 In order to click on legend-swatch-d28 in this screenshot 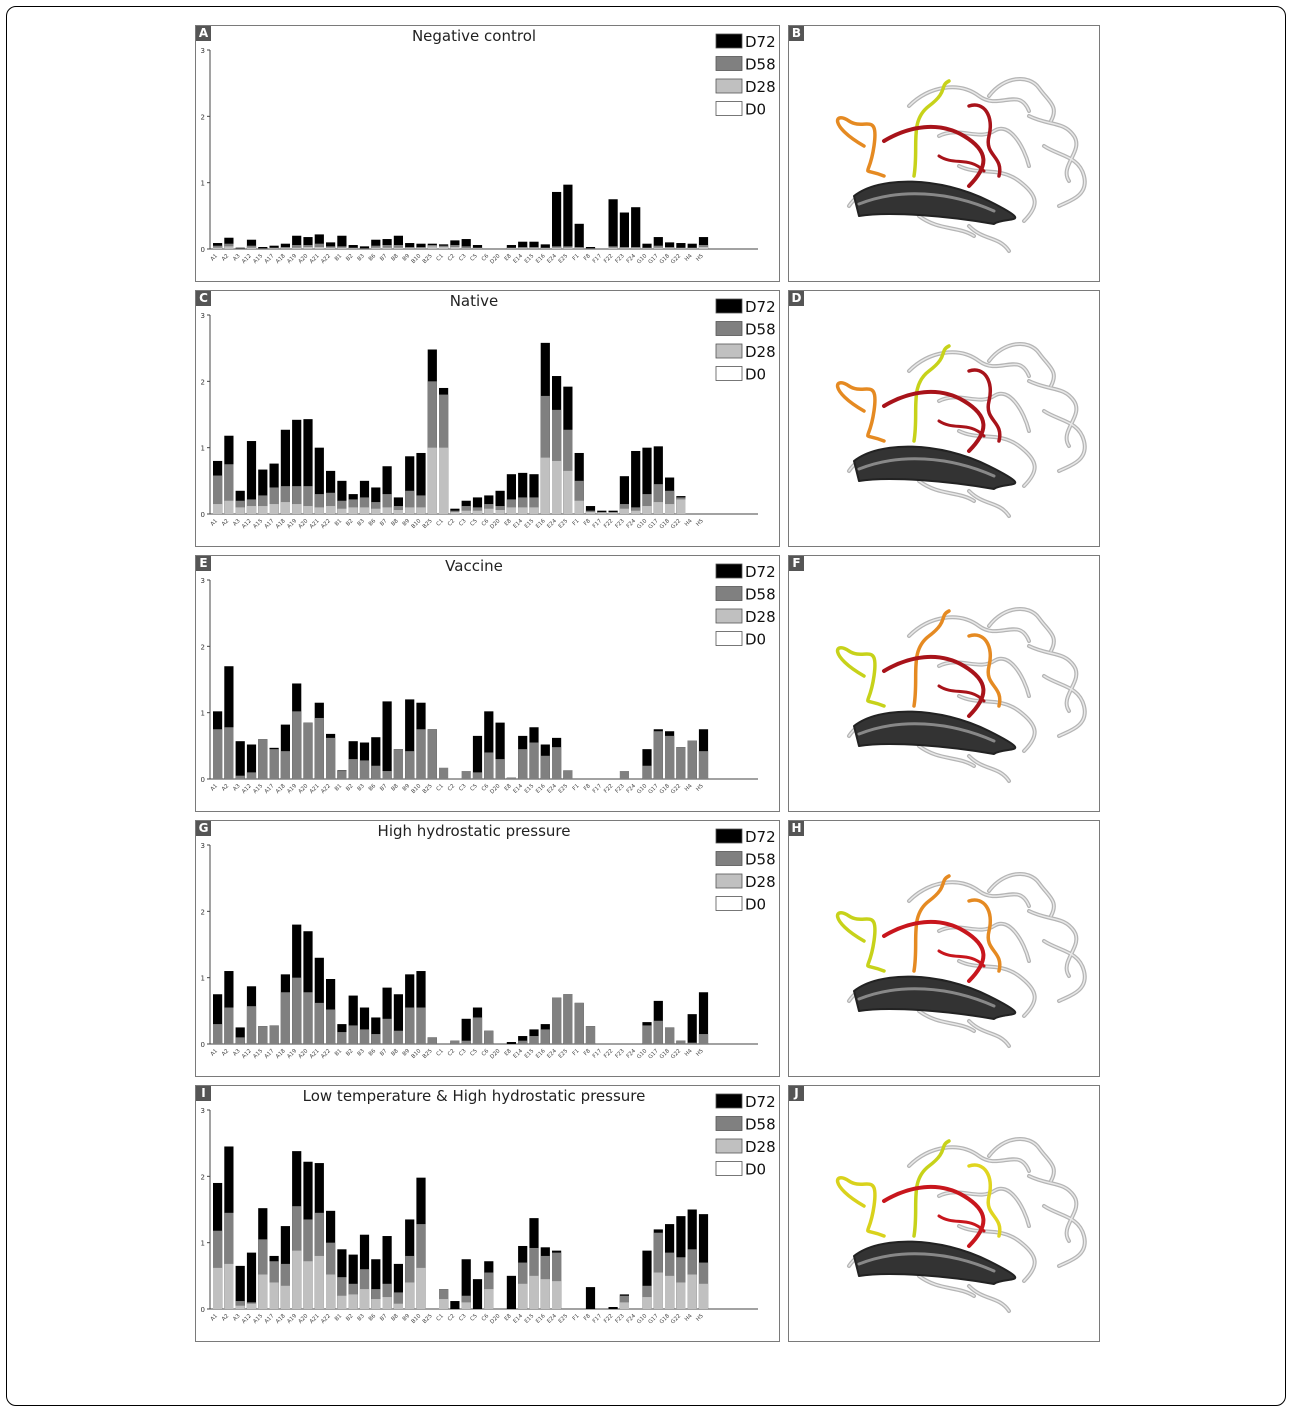, I will do `click(729, 1146)`.